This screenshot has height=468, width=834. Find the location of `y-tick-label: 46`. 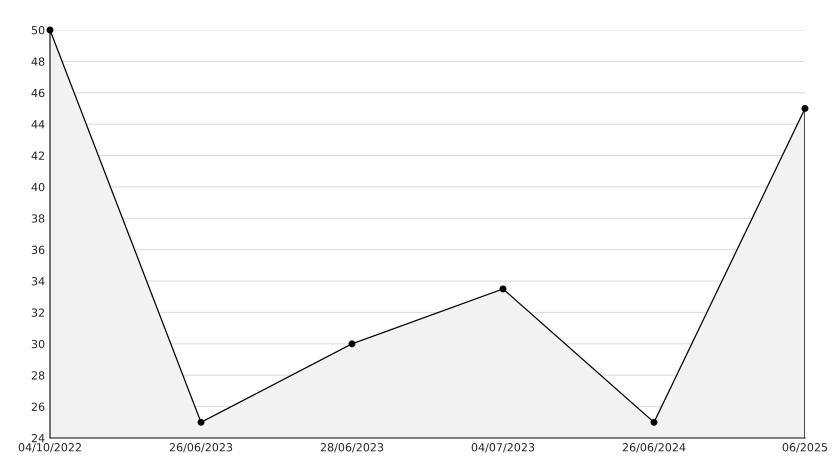

y-tick-label: 46 is located at coordinates (38, 93).